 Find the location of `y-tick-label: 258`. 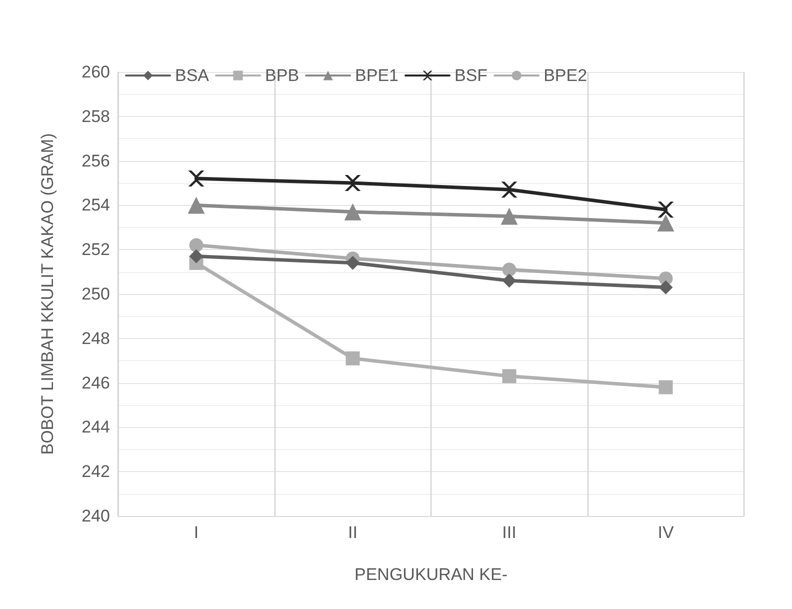

y-tick-label: 258 is located at coordinates (96, 116).